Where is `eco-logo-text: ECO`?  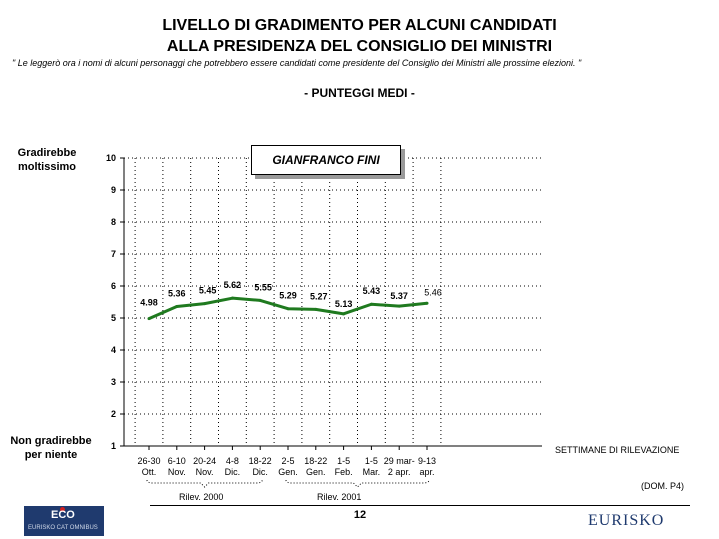
eco-logo-text: ECO is located at coordinates (63, 515).